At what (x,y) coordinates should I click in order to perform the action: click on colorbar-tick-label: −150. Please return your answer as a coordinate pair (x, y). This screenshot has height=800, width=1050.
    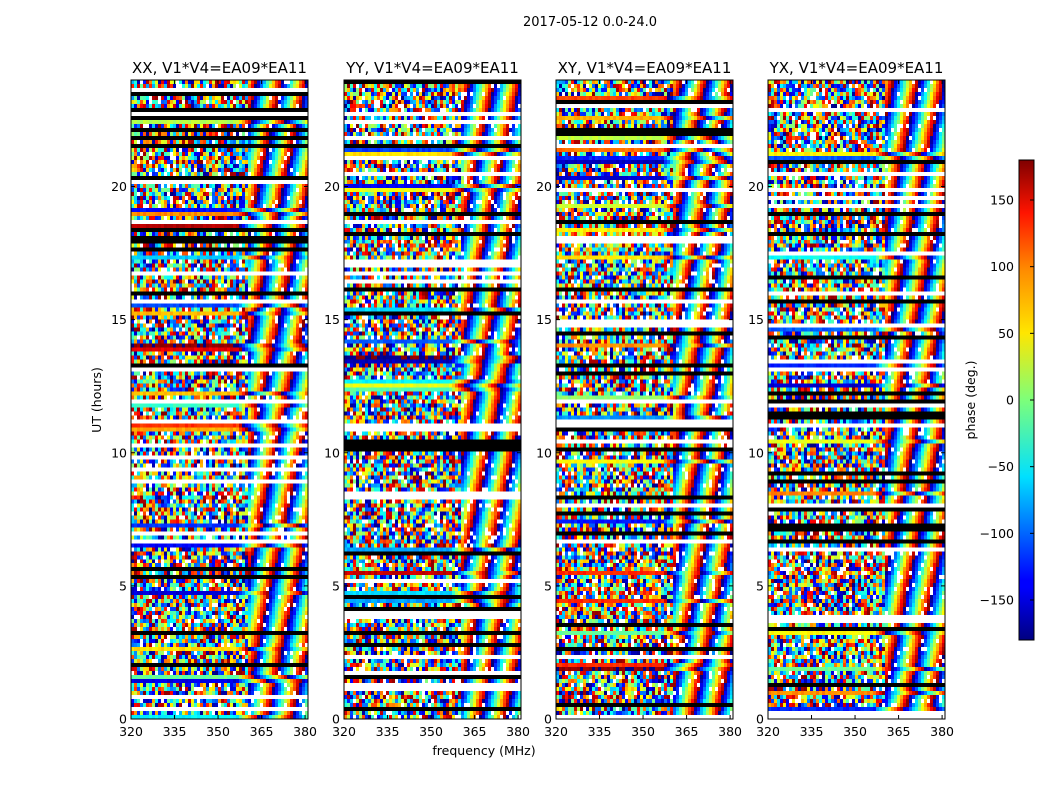
    Looking at the image, I should click on (997, 600).